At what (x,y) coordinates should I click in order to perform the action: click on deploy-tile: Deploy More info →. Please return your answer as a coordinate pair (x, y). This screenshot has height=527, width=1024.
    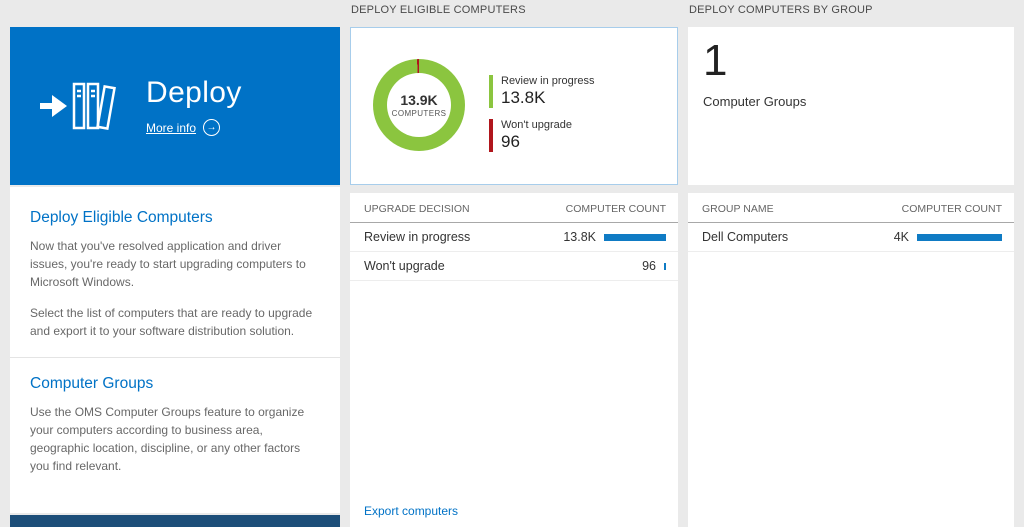
    Looking at the image, I should click on (175, 106).